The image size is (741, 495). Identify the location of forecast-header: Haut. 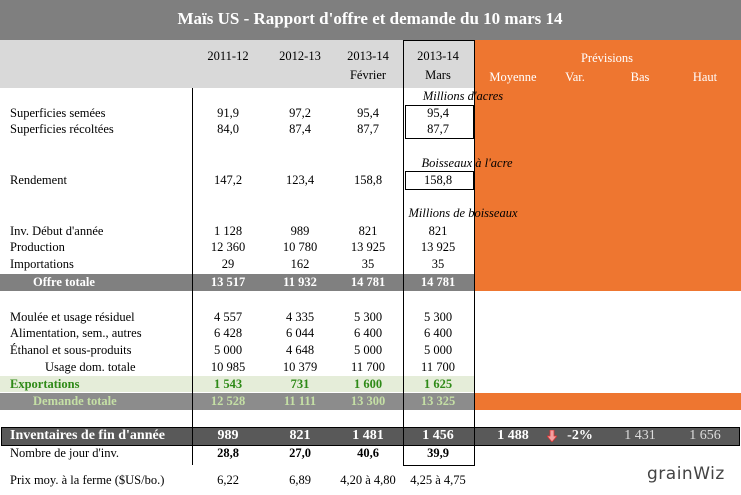
(705, 77).